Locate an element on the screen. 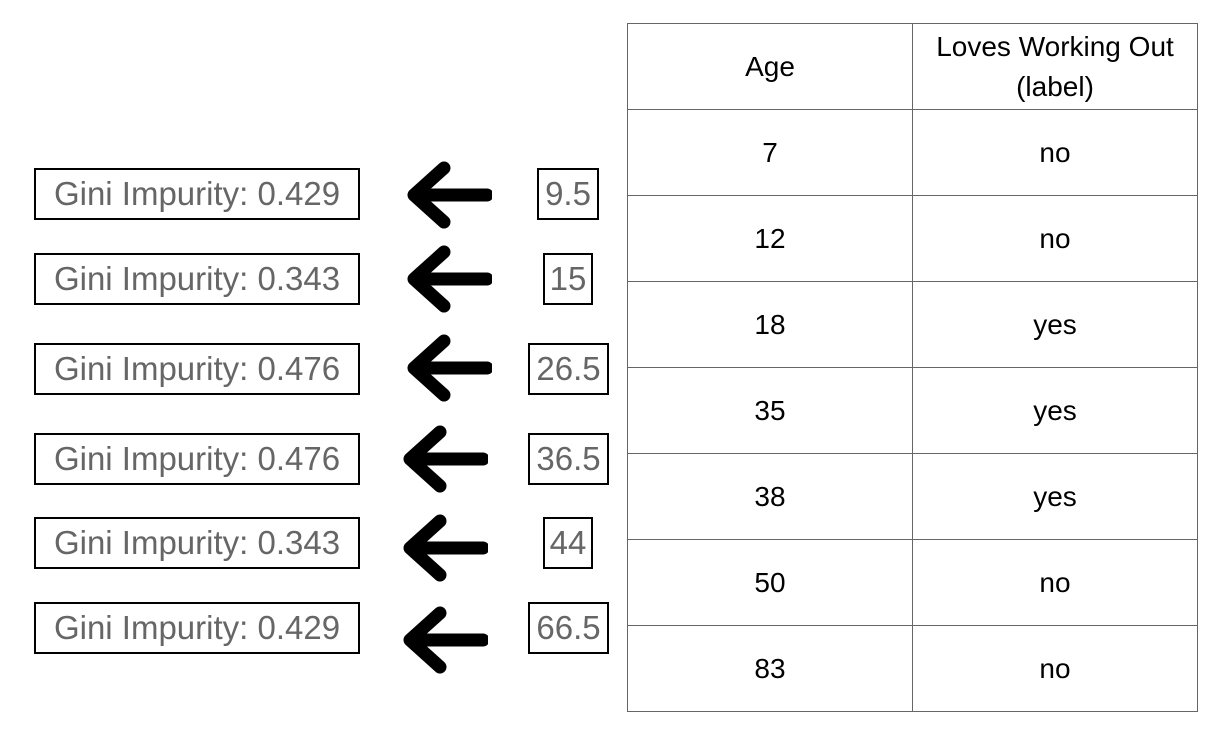 This screenshot has height=732, width=1224. table-row: 50 no is located at coordinates (912, 582).